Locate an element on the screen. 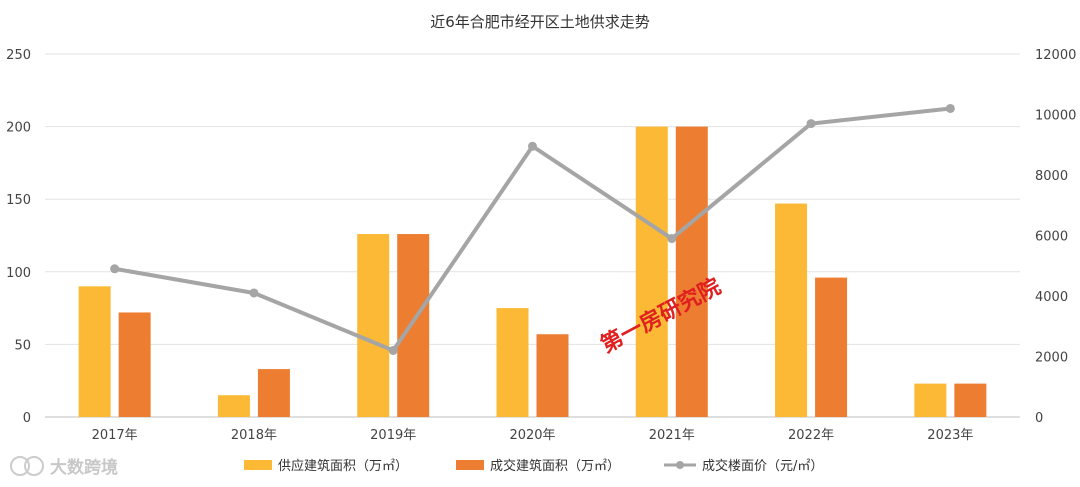 The image size is (1080, 487). y2-tick-label: 10000 is located at coordinates (1055, 116).